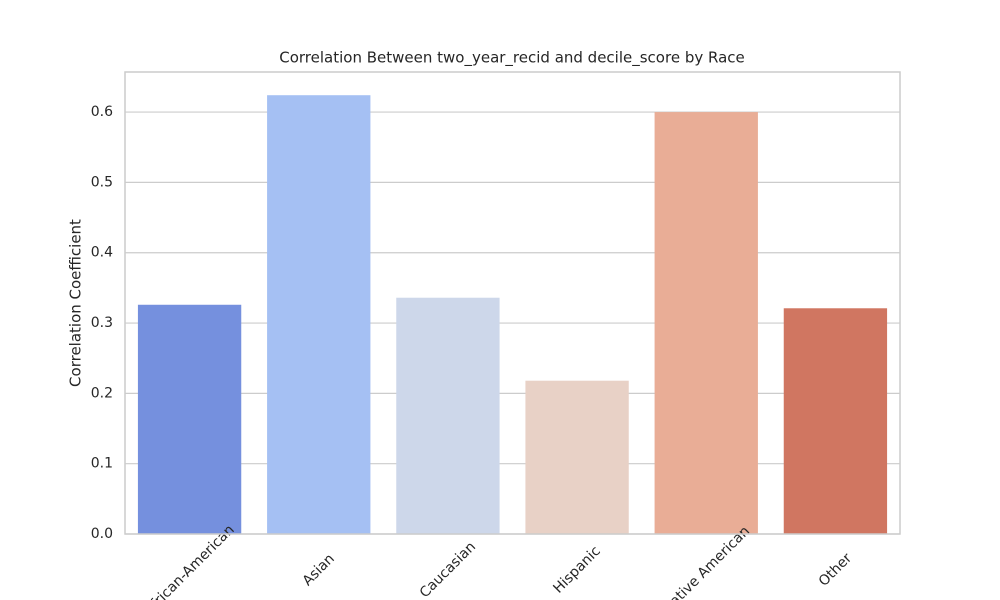  What do you see at coordinates (76, 303) in the screenshot?
I see `y-axis-label: Correlation Coefficient` at bounding box center [76, 303].